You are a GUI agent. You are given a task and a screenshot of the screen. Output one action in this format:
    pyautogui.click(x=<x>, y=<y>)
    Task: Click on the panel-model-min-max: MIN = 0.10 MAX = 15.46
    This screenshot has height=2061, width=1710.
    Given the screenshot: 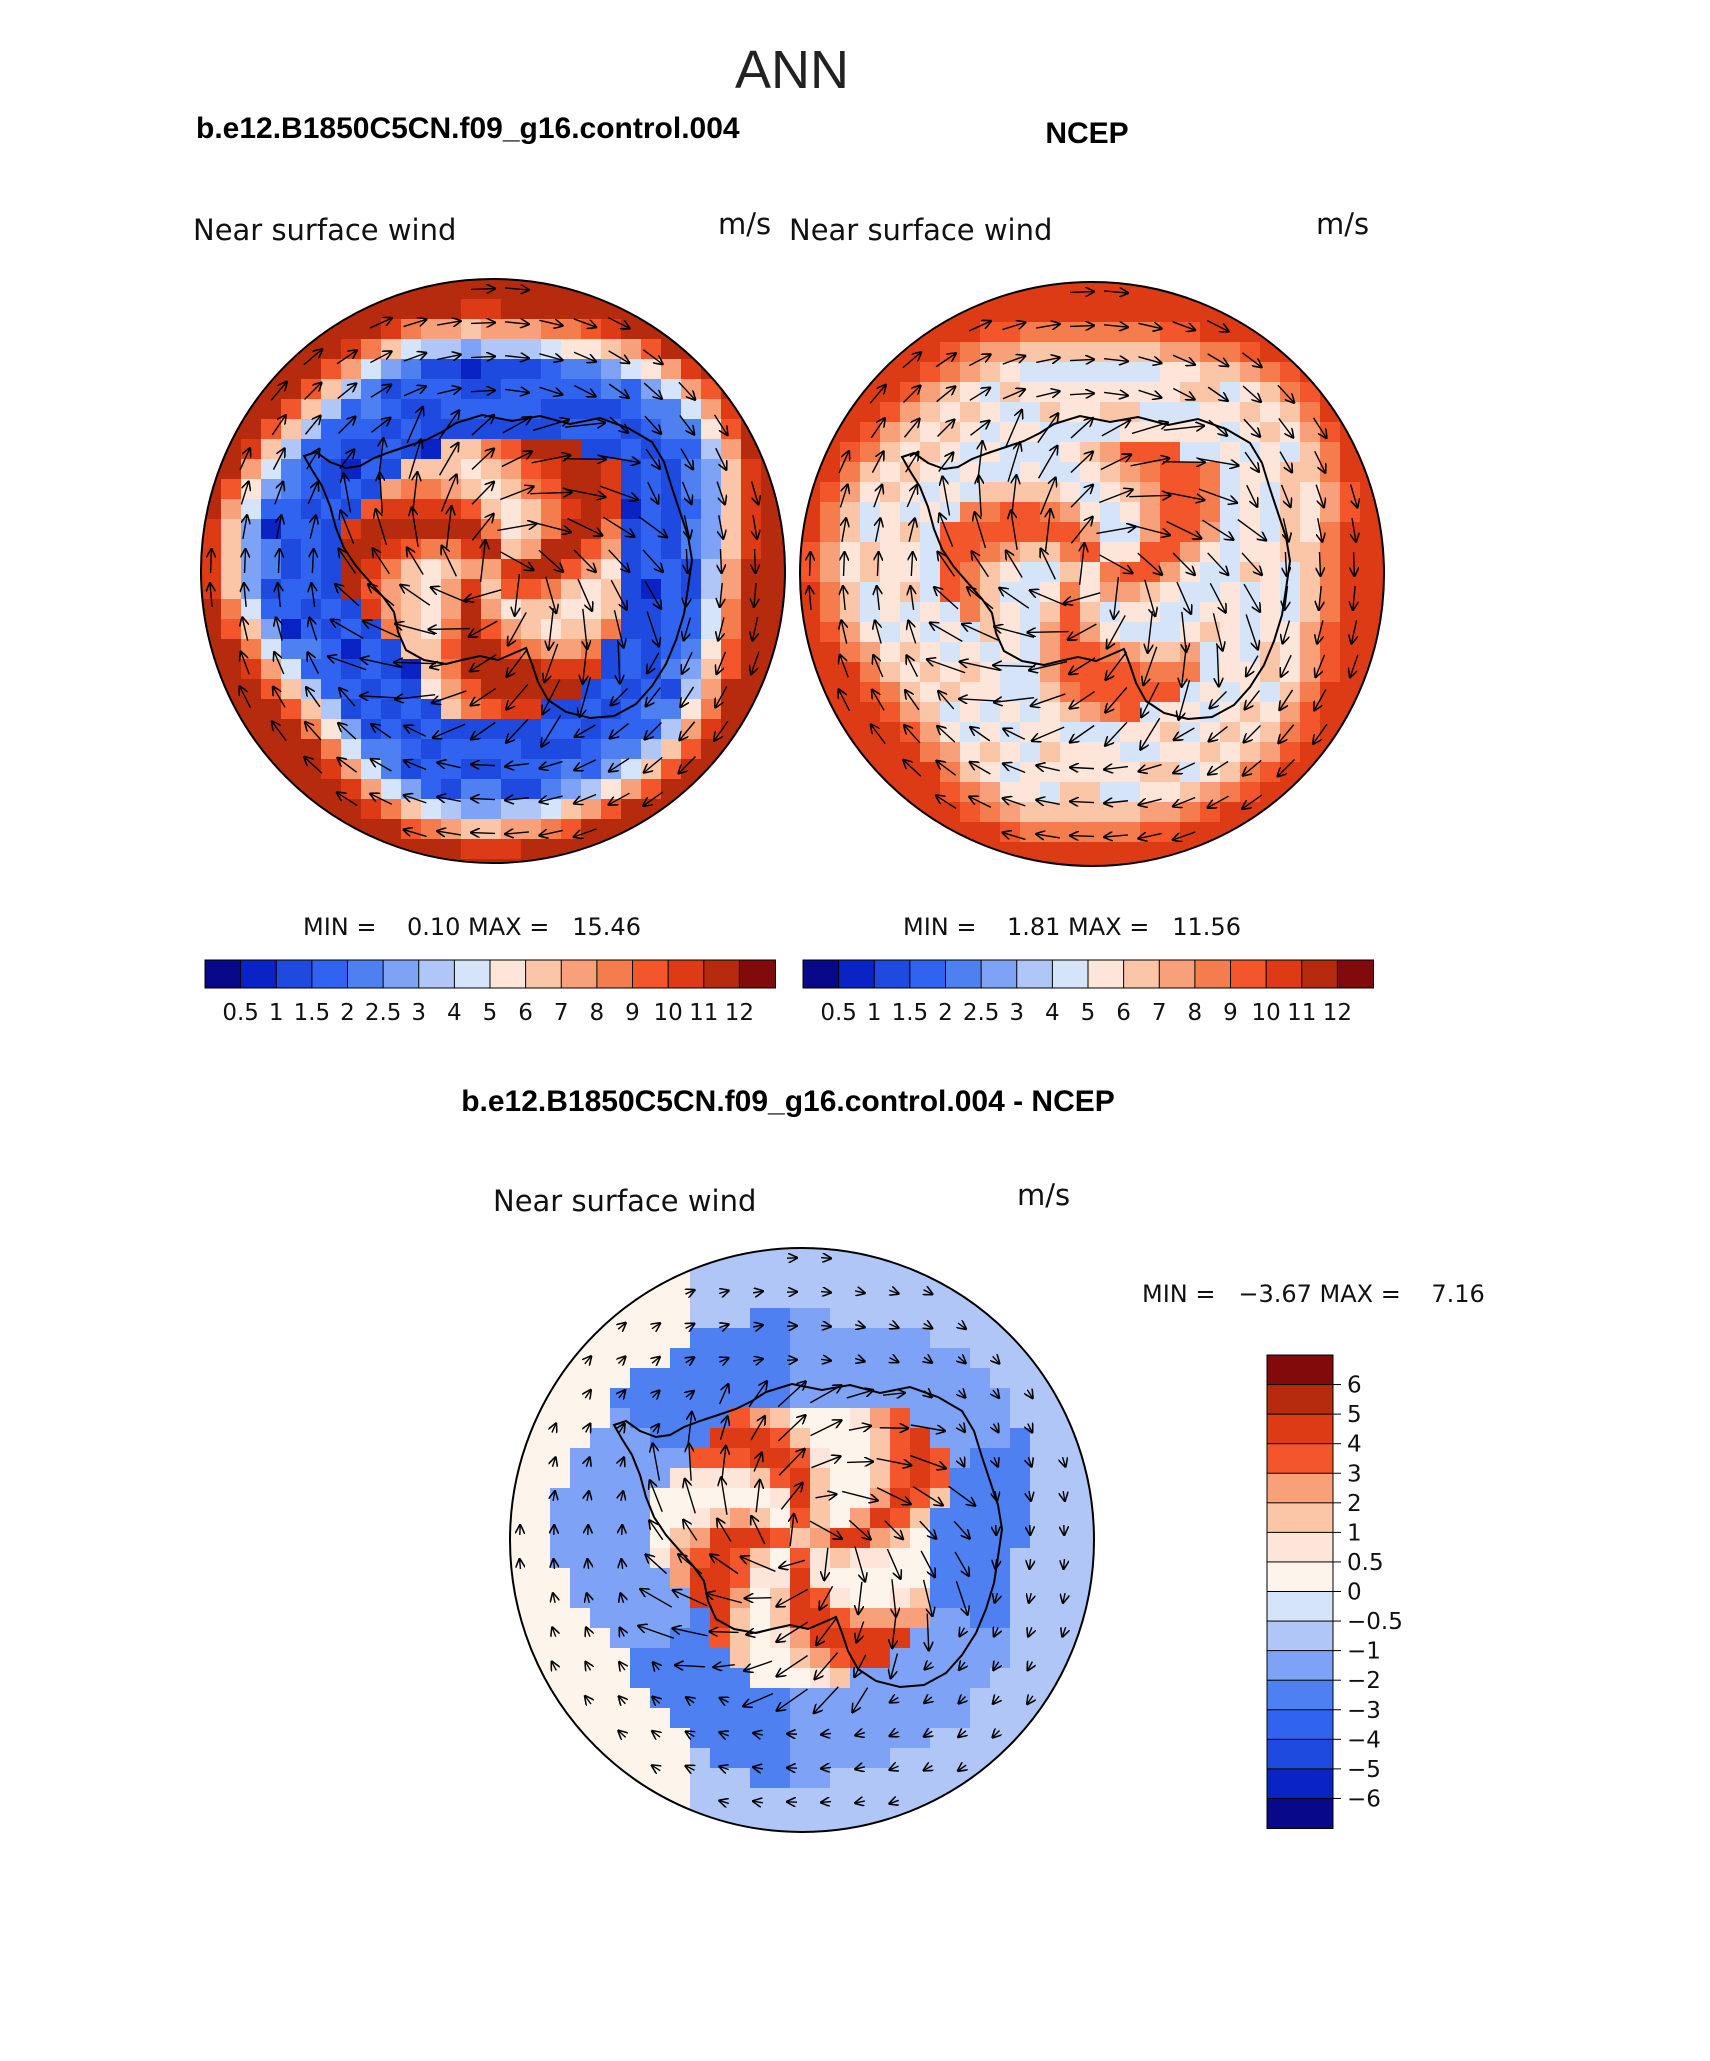 What is the action you would take?
    pyautogui.click(x=472, y=927)
    